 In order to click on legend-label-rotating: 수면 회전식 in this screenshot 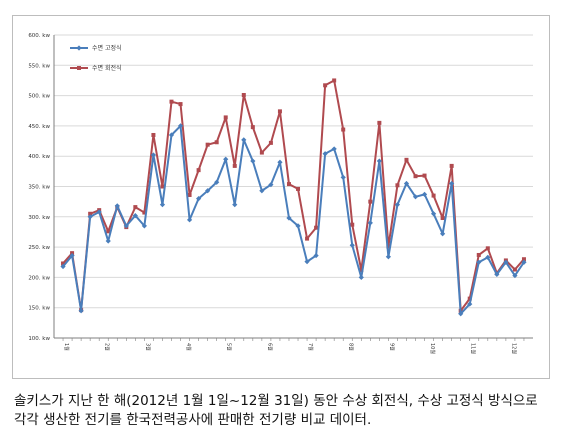, I will do `click(107, 68)`.